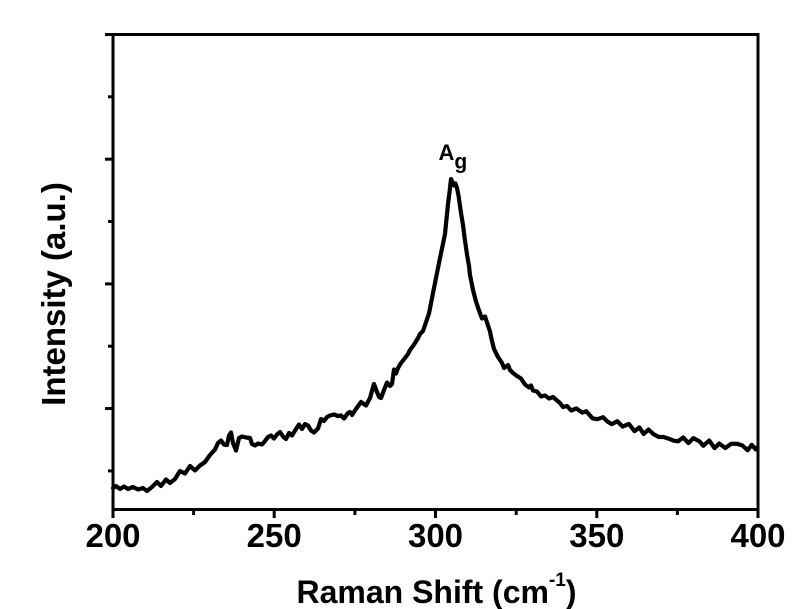 The image size is (800, 609). What do you see at coordinates (53, 294) in the screenshot?
I see `svg-text: Intensity (a.u.)` at bounding box center [53, 294].